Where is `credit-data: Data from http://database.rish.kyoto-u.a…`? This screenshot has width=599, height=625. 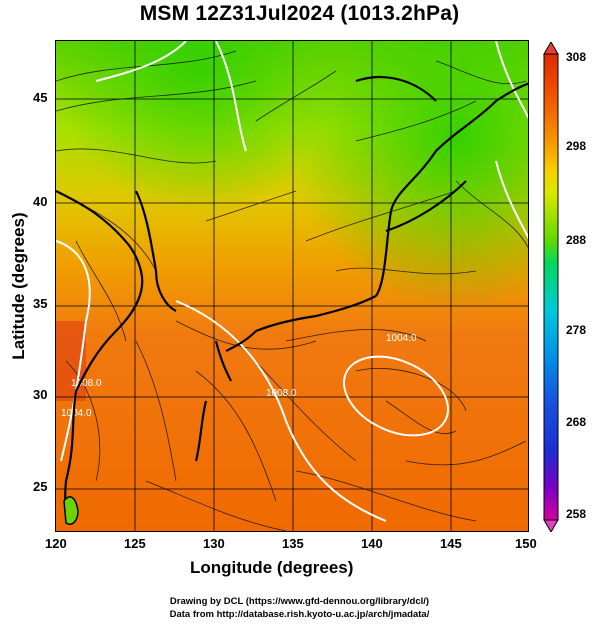 credit-data: Data from http://database.rish.kyoto-u.a… is located at coordinates (299, 614).